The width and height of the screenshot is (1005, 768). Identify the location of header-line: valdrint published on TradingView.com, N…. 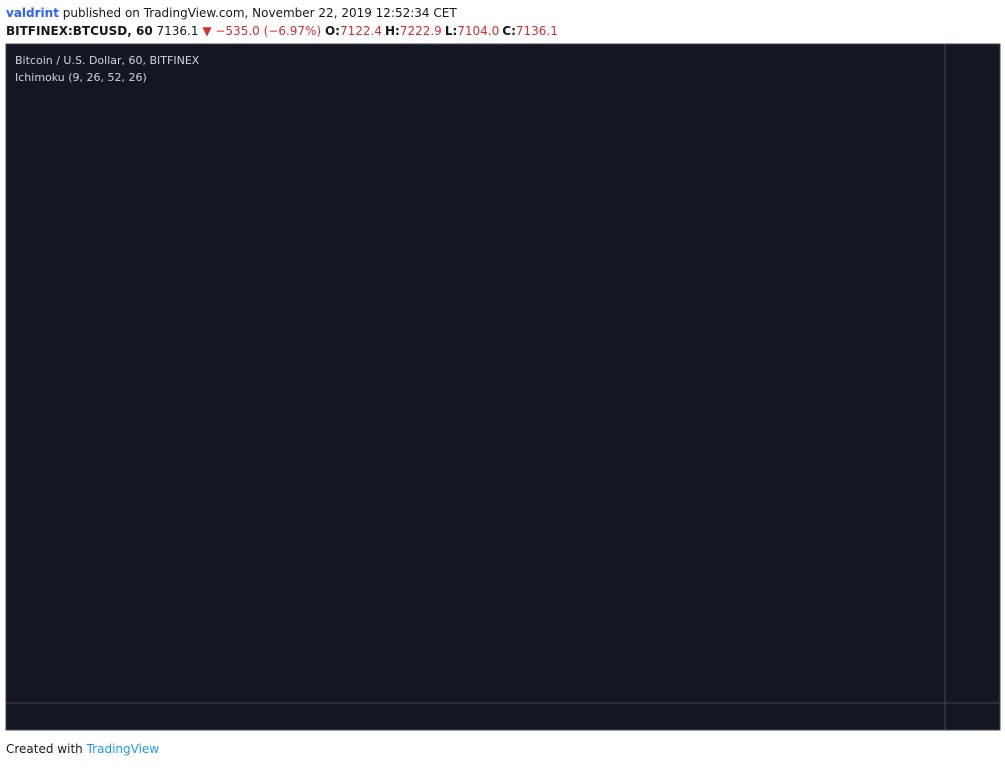
(283, 13).